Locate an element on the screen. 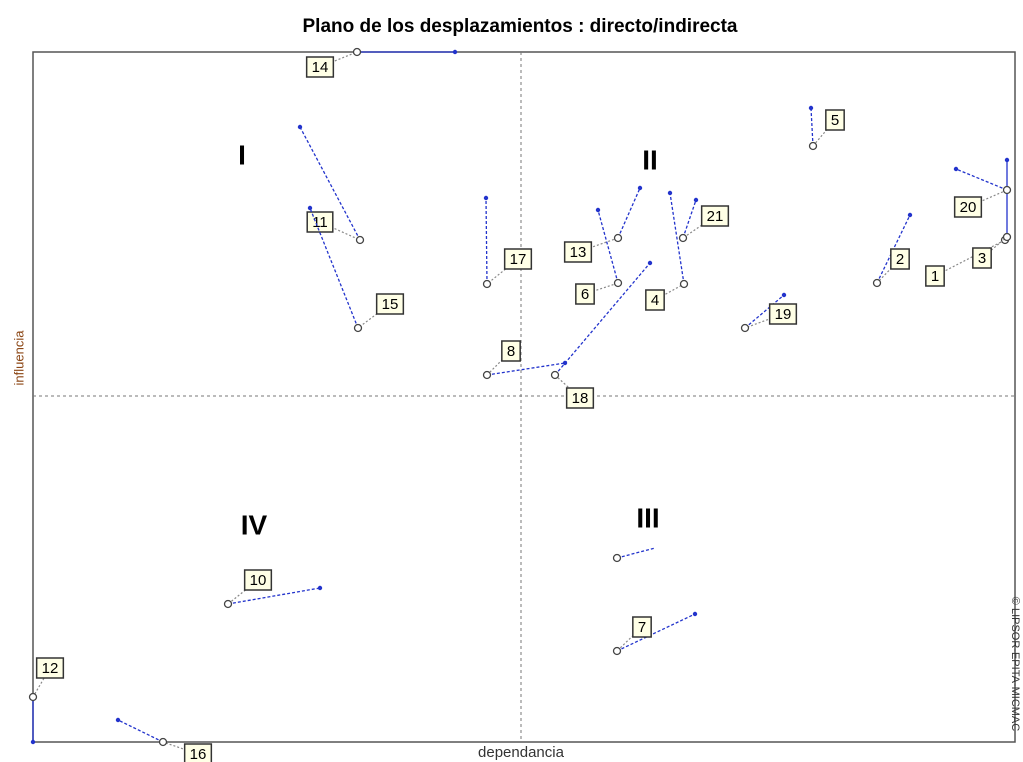  variable-label: 17 is located at coordinates (518, 259).